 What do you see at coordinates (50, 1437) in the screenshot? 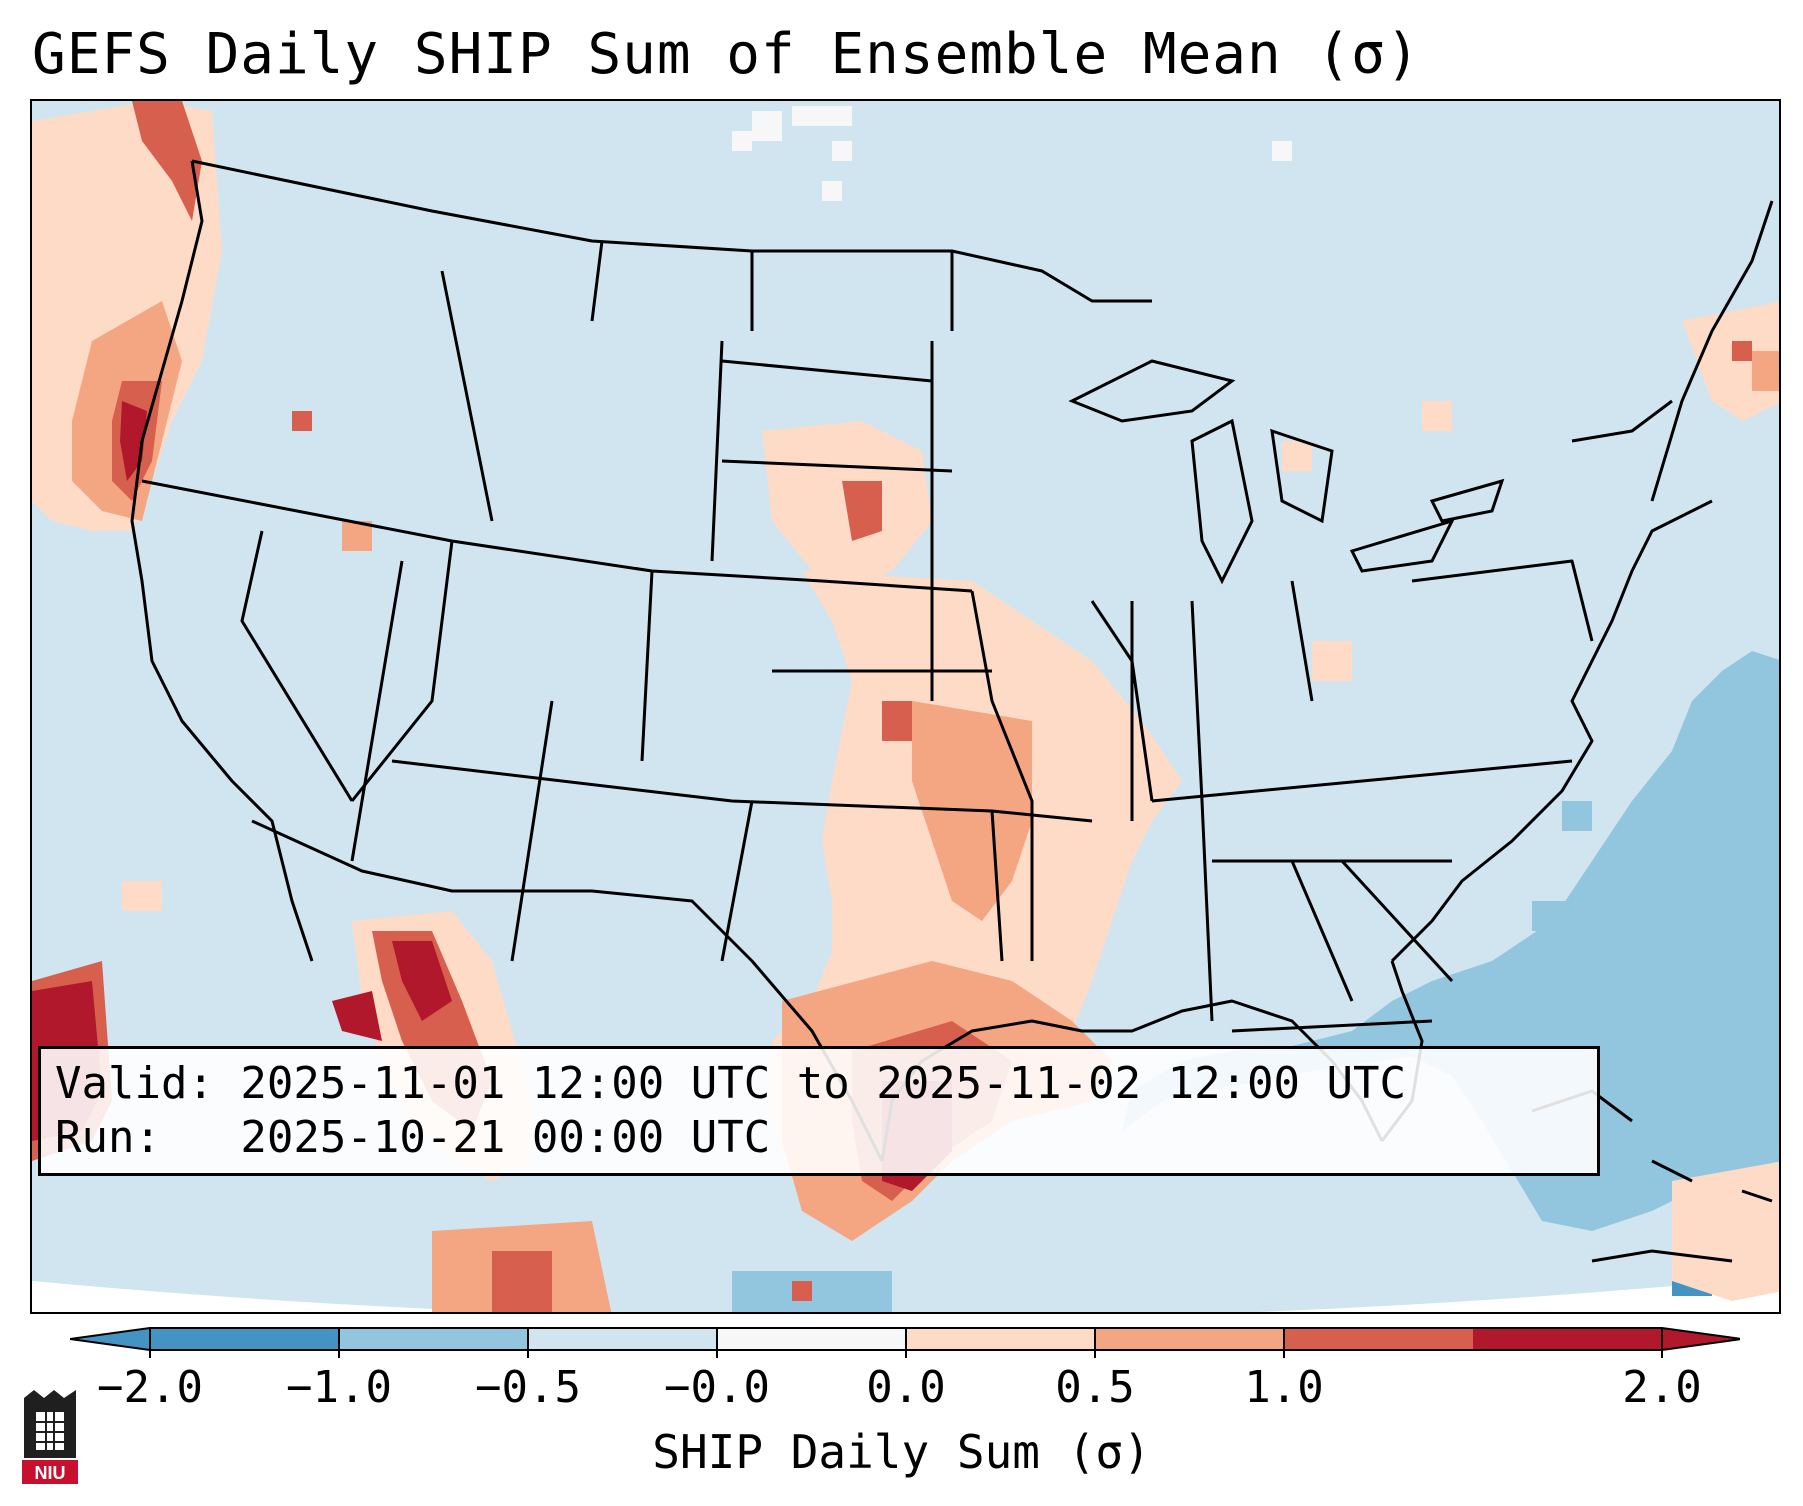
I see `niu-tower-logo: NIU` at bounding box center [50, 1437].